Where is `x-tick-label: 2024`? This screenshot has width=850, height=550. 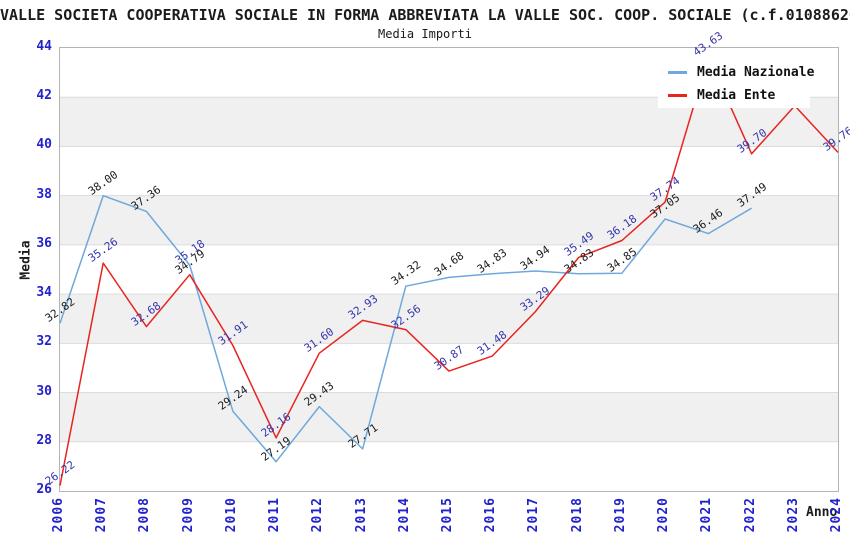
x-tick-label: 2024 is located at coordinates (836, 515).